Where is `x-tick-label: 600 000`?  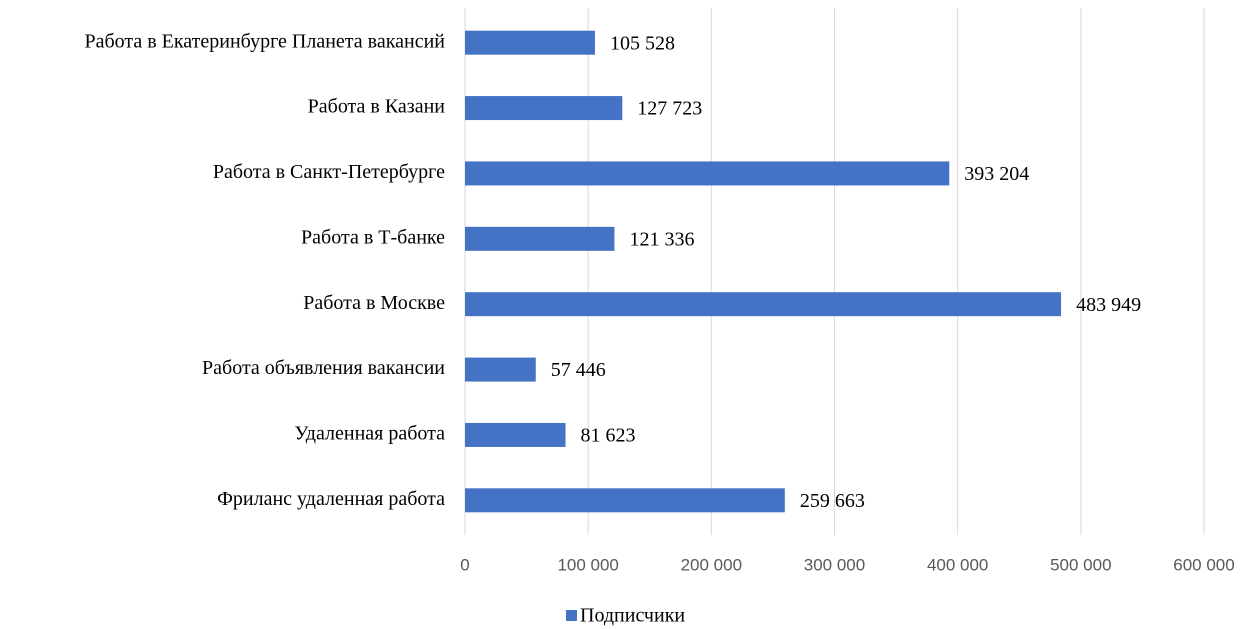 x-tick-label: 600 000 is located at coordinates (1203, 564).